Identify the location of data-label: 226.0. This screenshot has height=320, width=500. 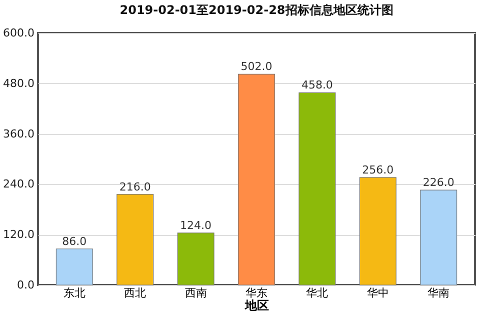
(438, 183).